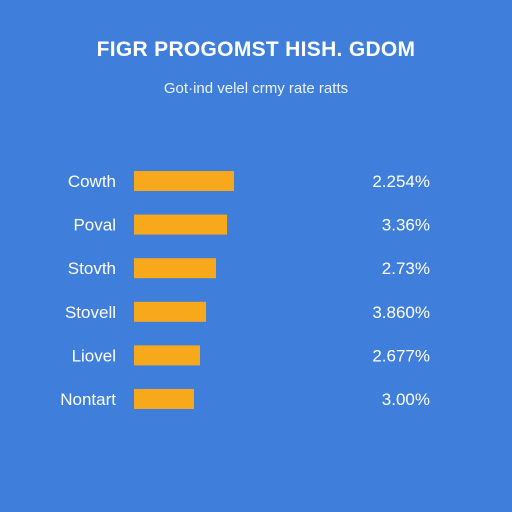 Image resolution: width=512 pixels, height=512 pixels. I want to click on chart-subtitle: Got·ind velel crmy rate ratts, so click(256, 88).